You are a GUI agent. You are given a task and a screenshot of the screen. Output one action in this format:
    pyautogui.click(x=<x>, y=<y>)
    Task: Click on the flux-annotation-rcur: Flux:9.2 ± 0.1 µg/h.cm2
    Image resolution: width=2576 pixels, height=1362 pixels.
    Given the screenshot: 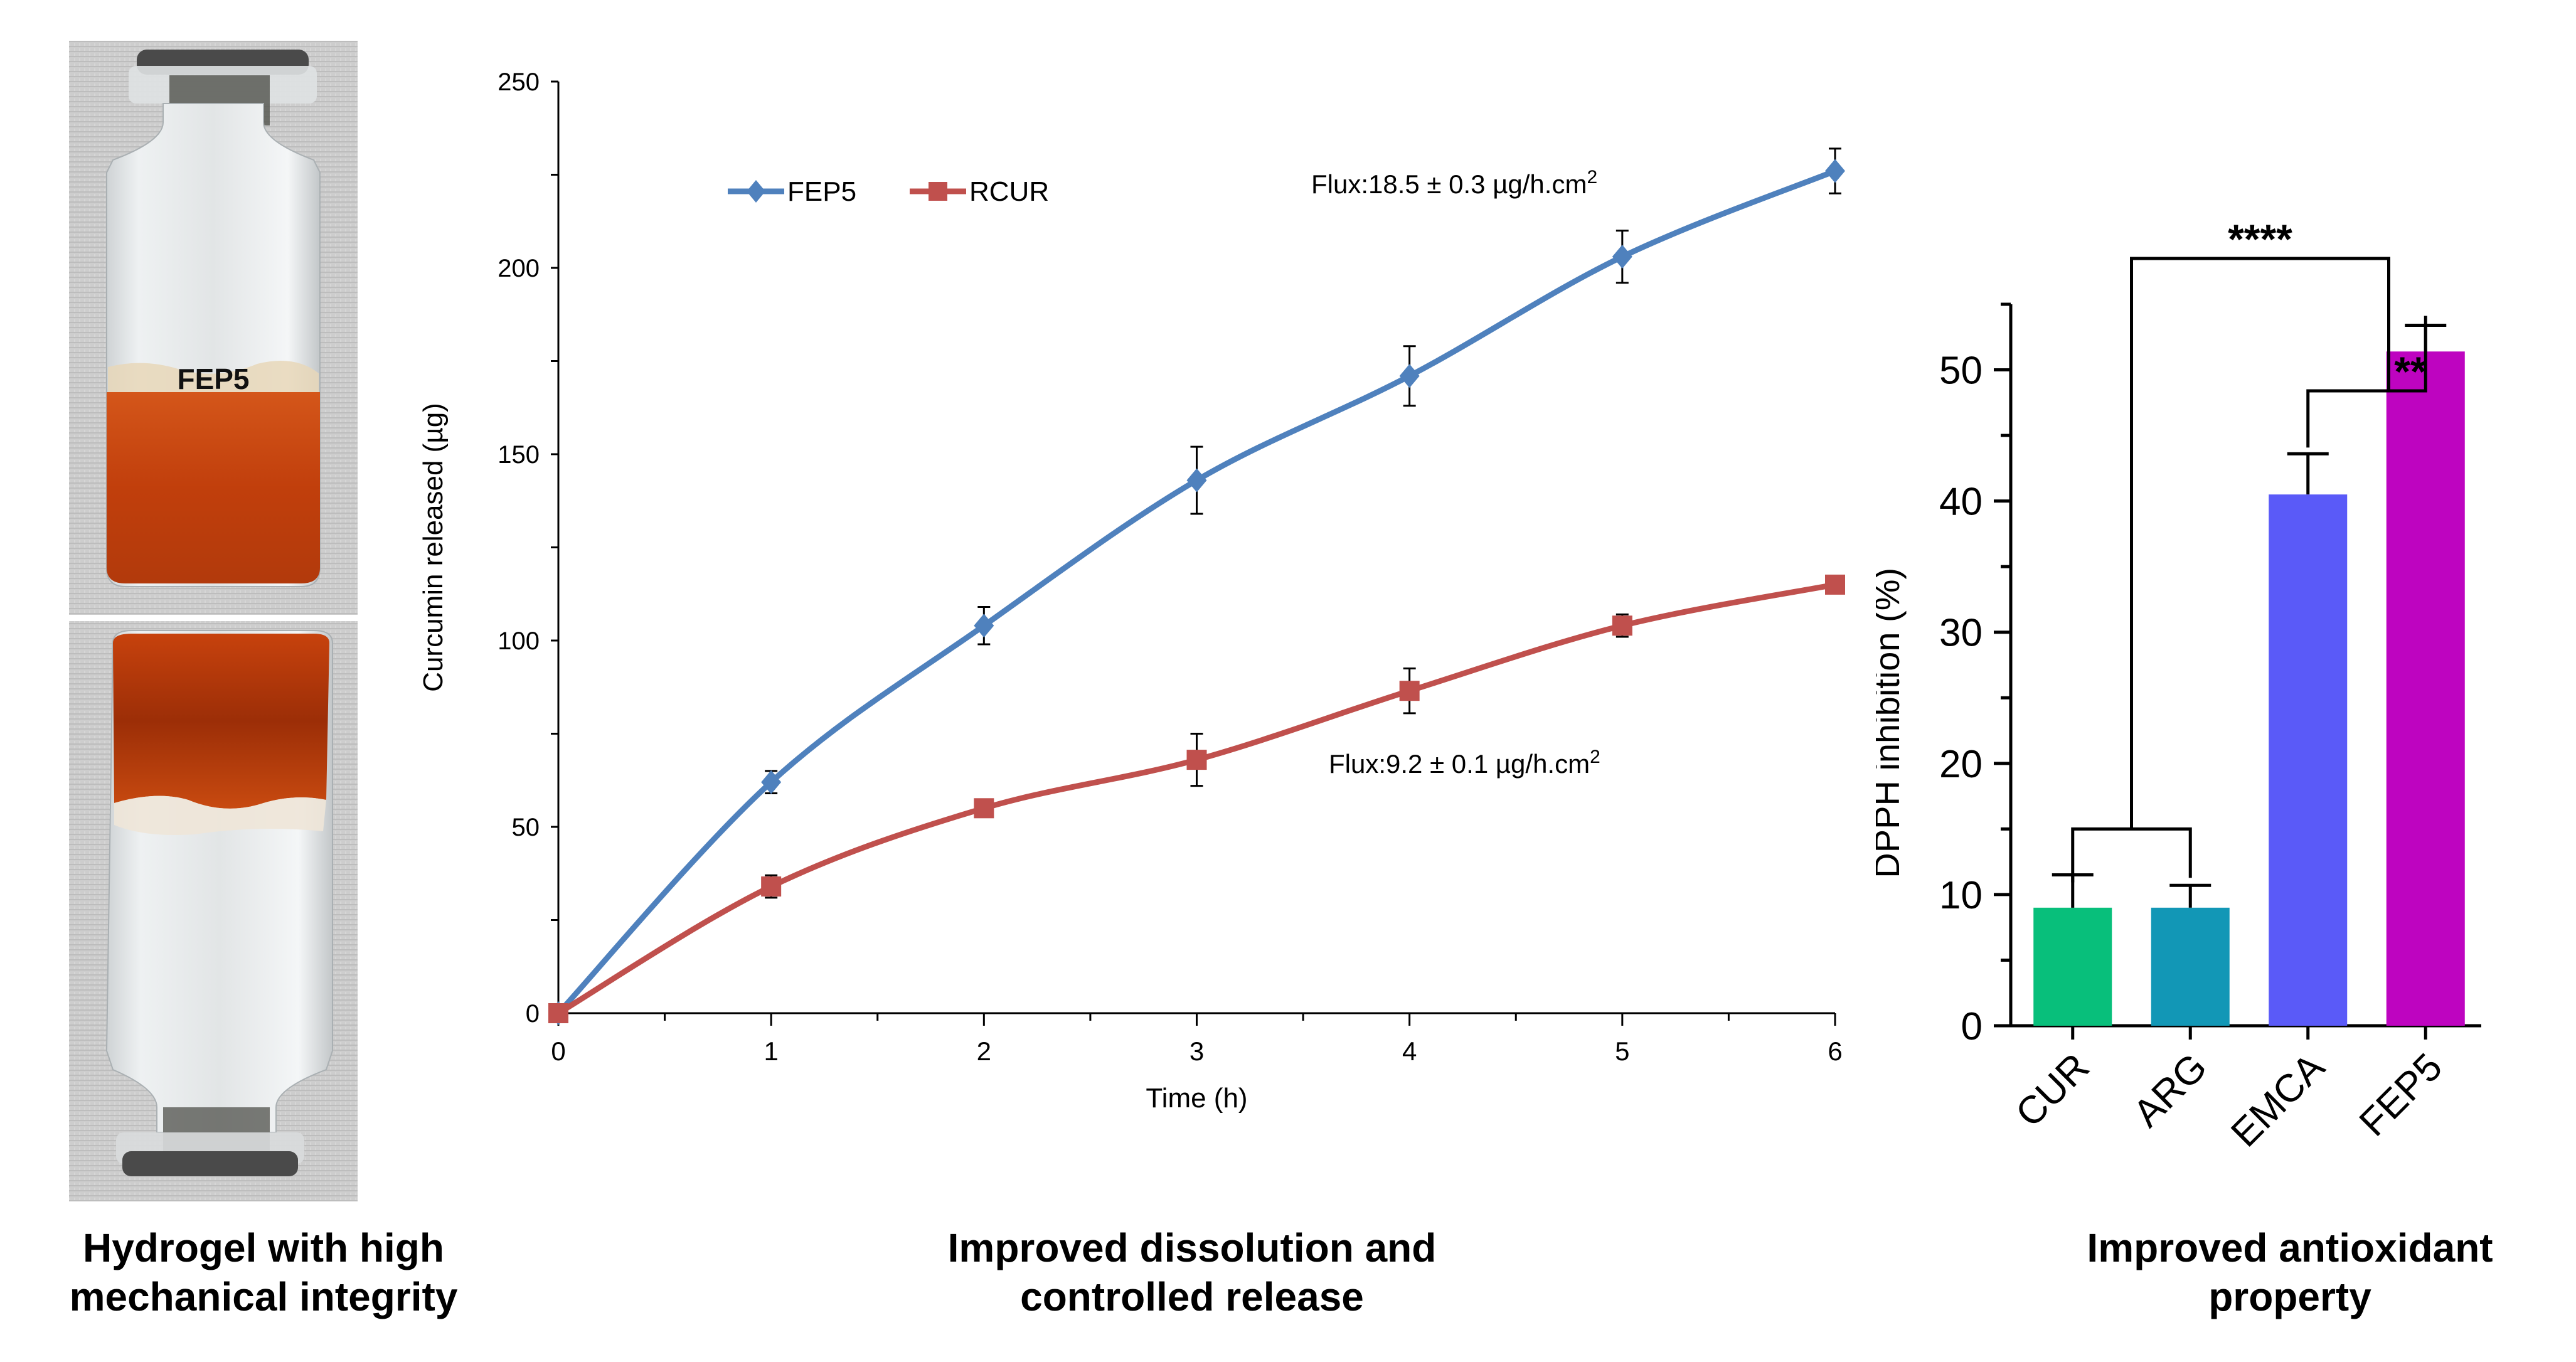 What is the action you would take?
    pyautogui.click(x=1464, y=763)
    